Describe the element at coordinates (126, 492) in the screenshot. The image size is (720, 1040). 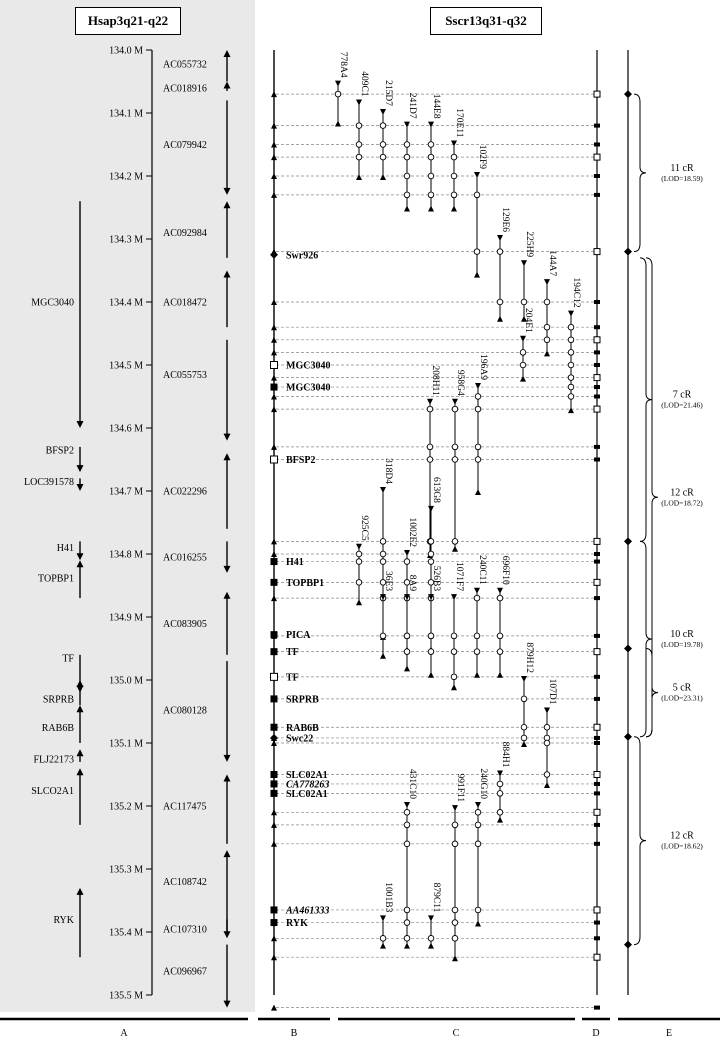
I see `scale-tick-label: 134.7 M` at that location.